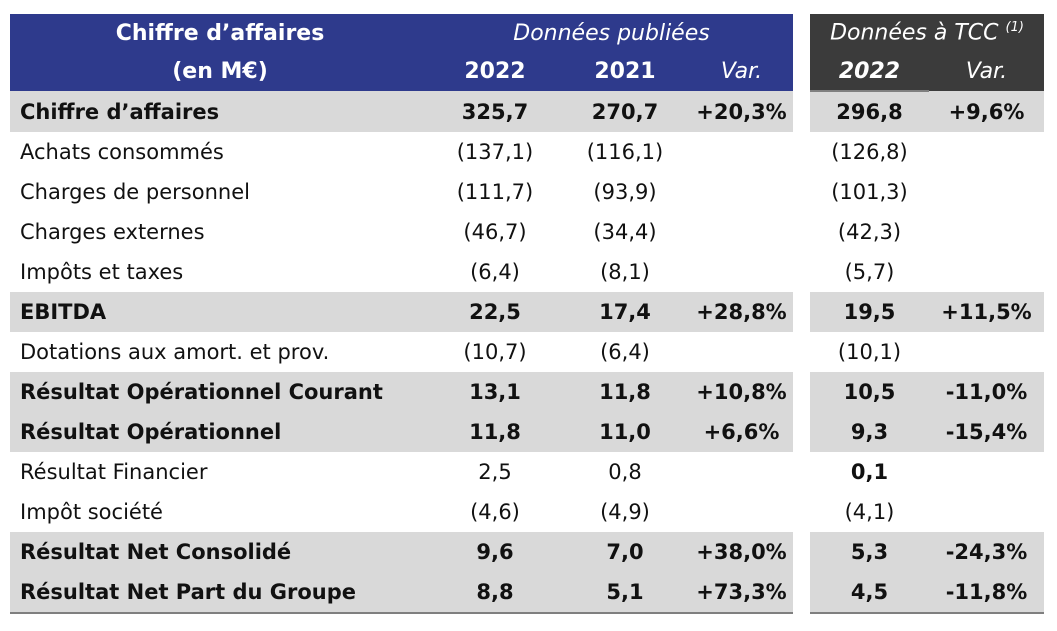 The width and height of the screenshot is (1057, 631). What do you see at coordinates (741, 432) in the screenshot?
I see `value-var: +6,6%` at bounding box center [741, 432].